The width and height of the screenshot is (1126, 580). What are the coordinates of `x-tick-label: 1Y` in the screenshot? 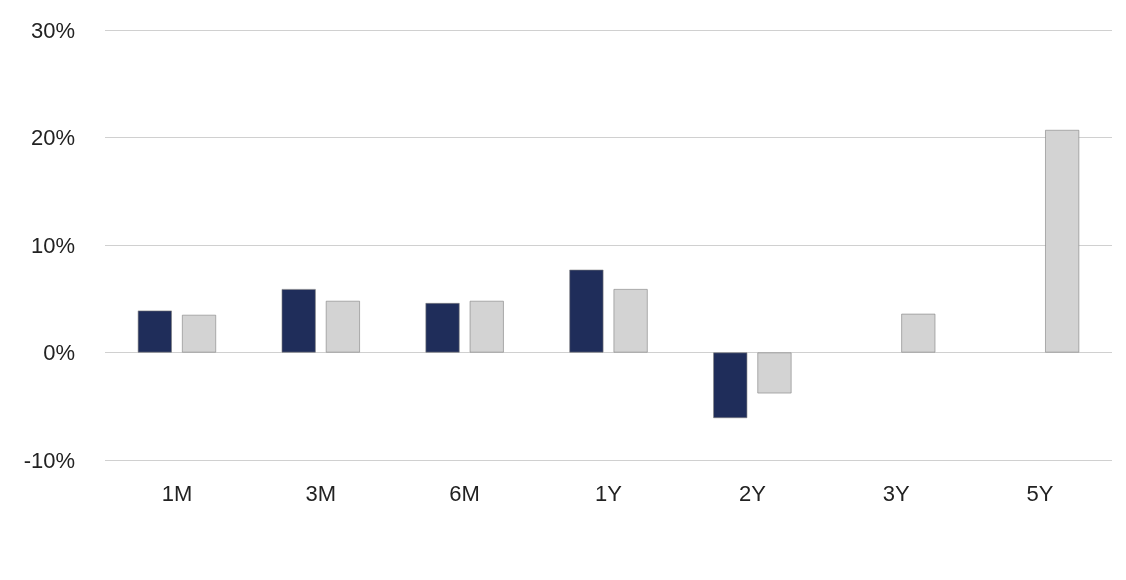 It's located at (609, 493).